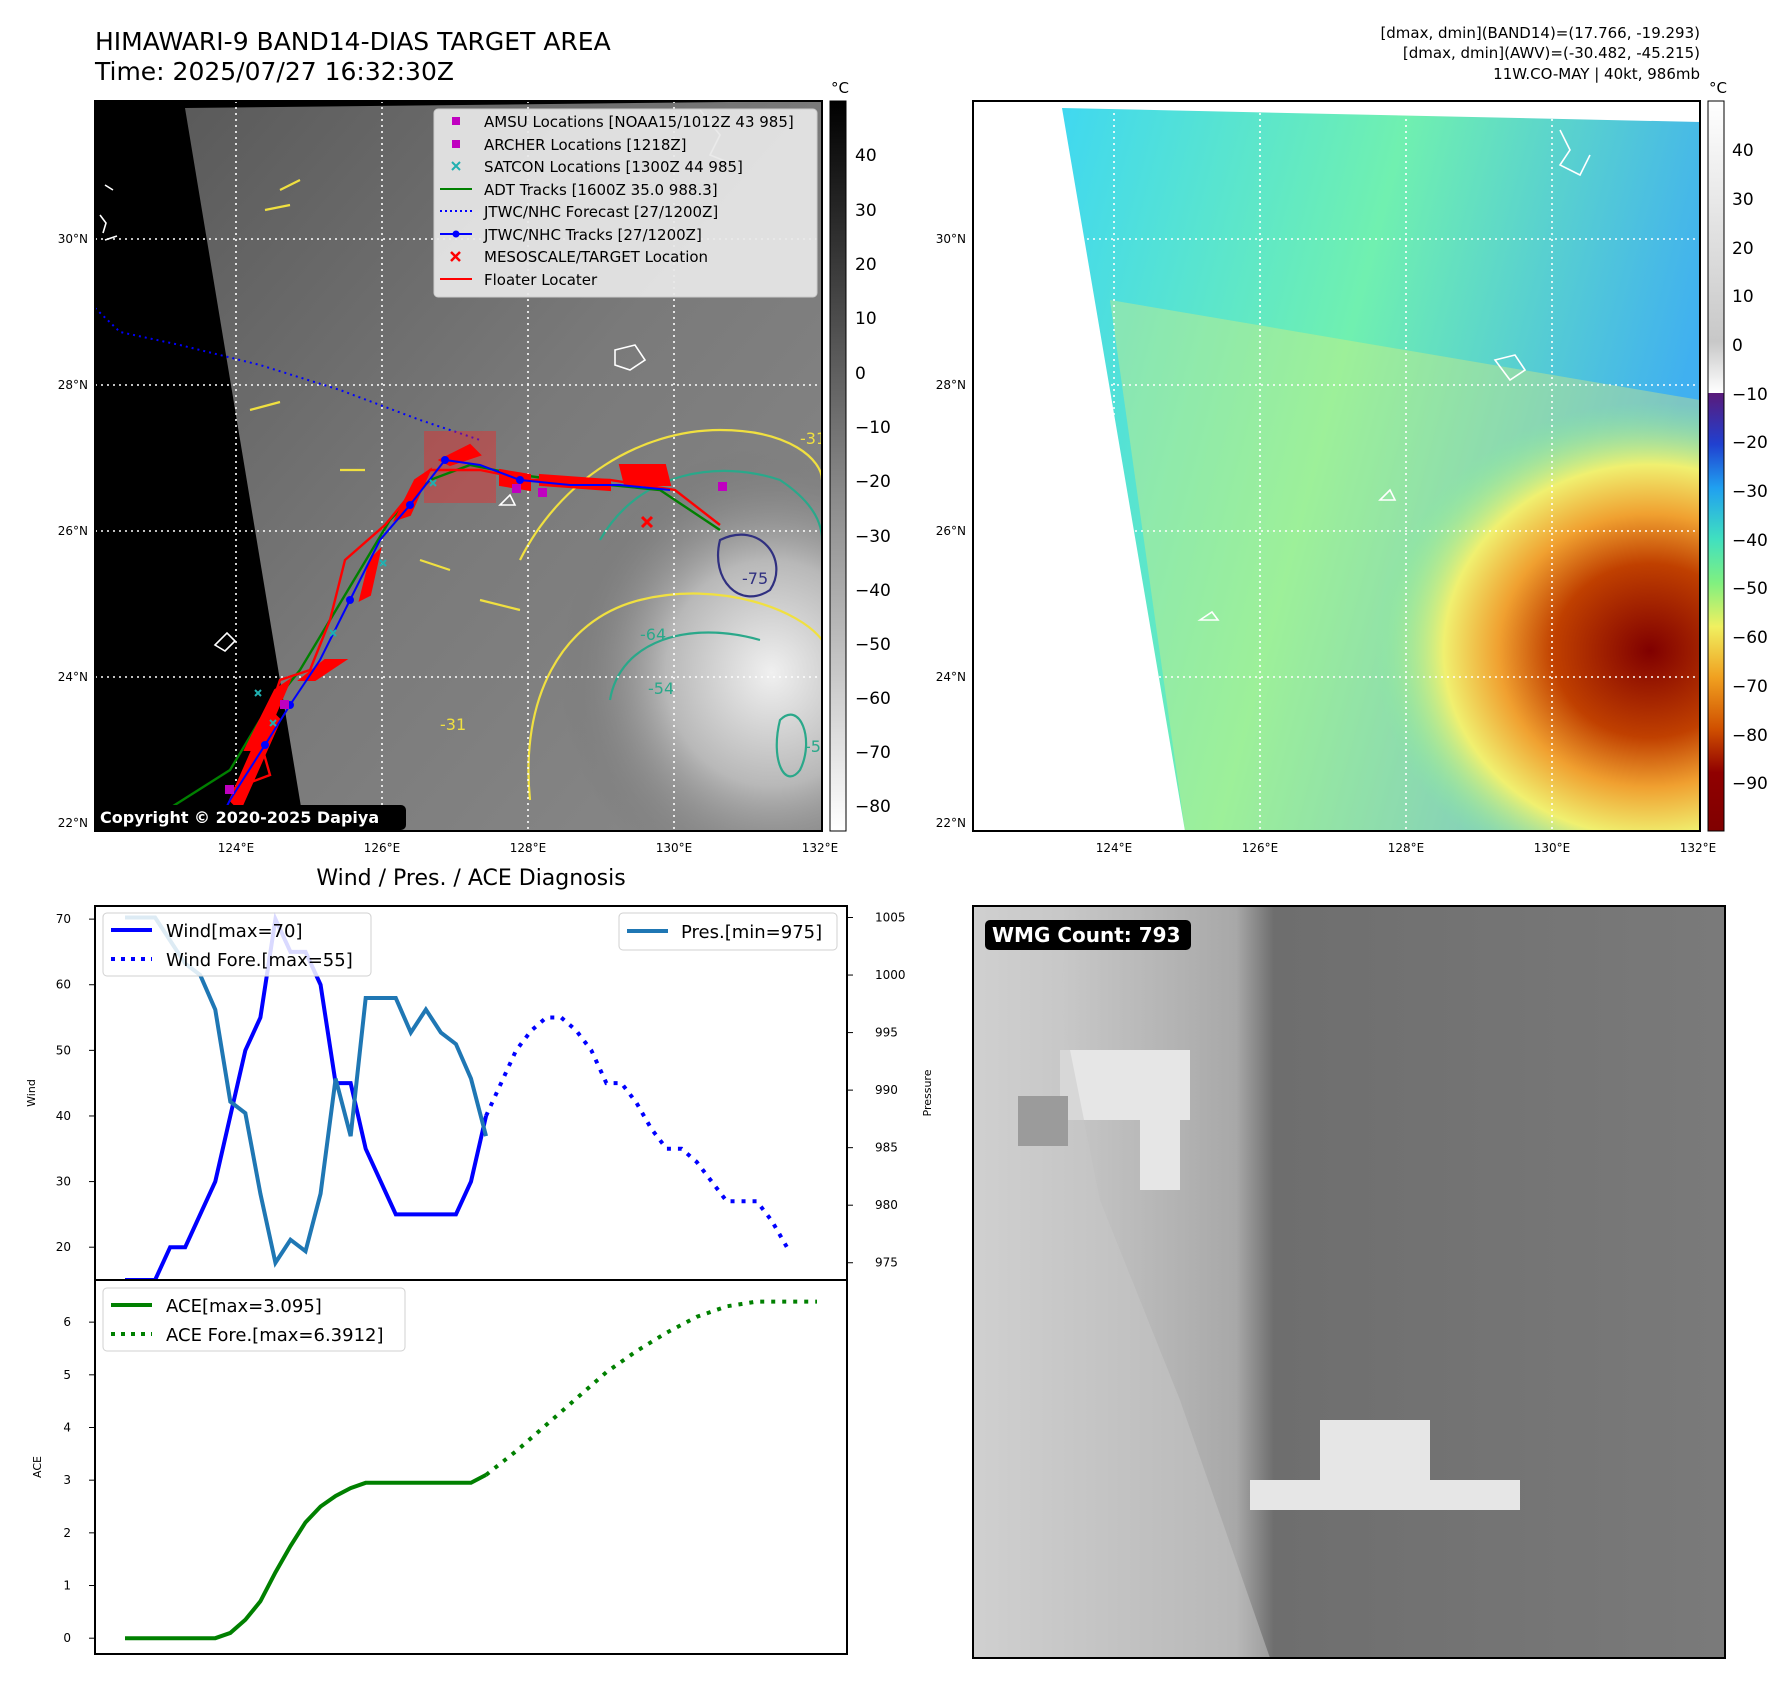 Image resolution: width=1788 pixels, height=1690 pixels. I want to click on pressure-tick-label: 990, so click(886, 1090).